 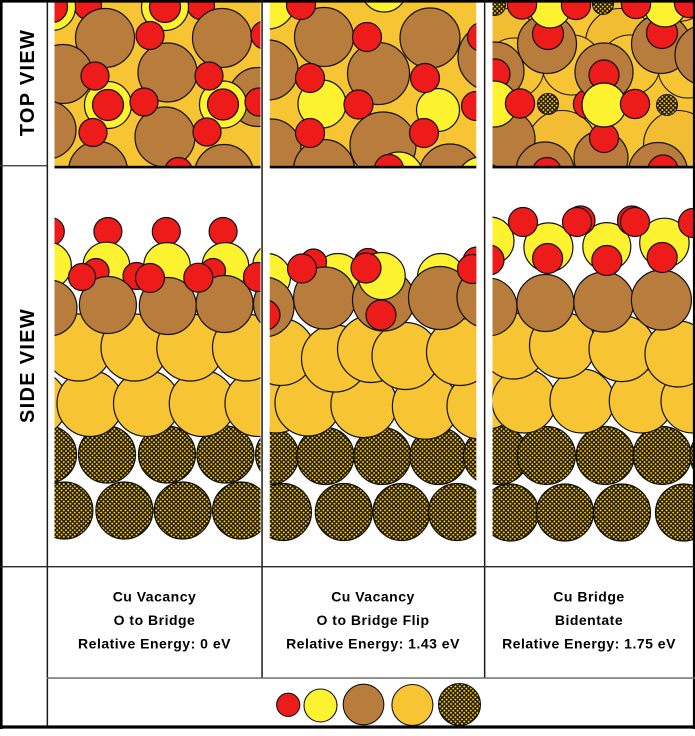 I want to click on svg-text: SIDE VIEW, so click(x=28, y=365).